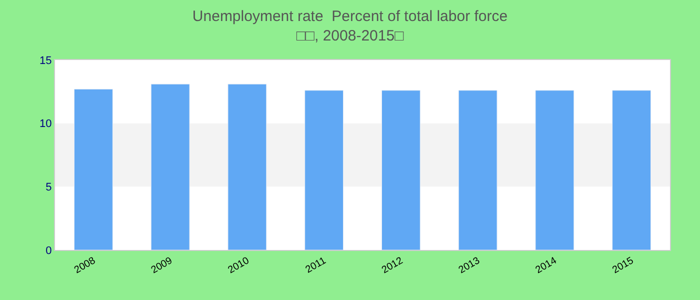 This screenshot has height=300, width=700. What do you see at coordinates (239, 265) in the screenshot?
I see `x-tick-label: 2010` at bounding box center [239, 265].